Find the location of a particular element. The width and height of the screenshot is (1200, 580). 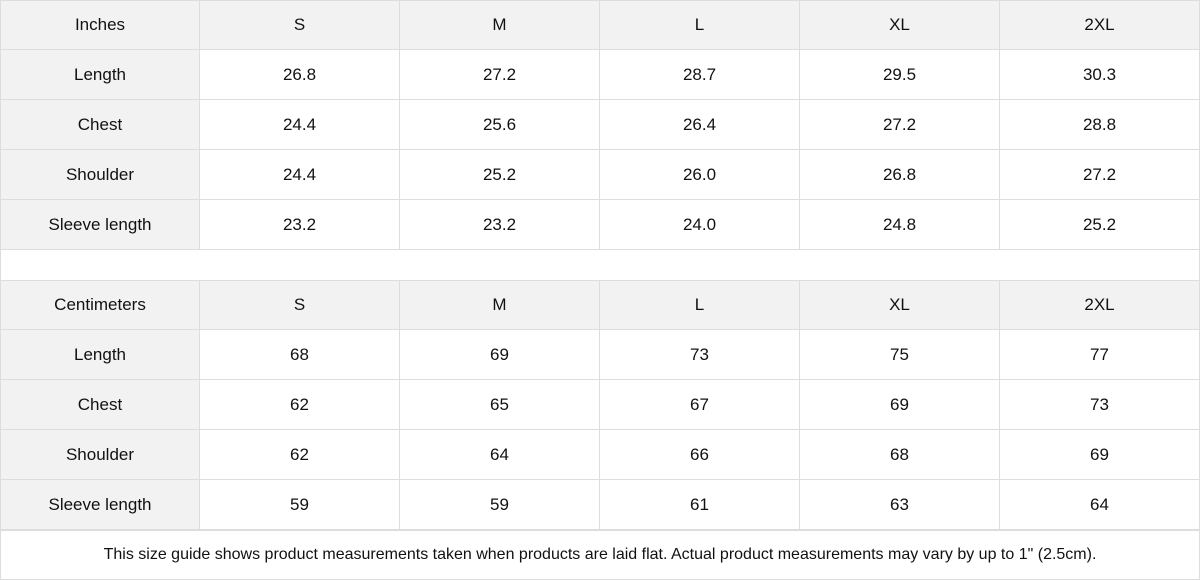

measurement-value: 24.0 is located at coordinates (700, 225).